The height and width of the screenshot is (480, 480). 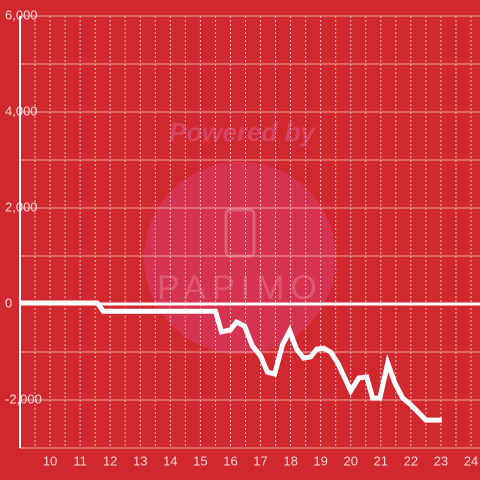 I want to click on x-tick-label: 16, so click(x=230, y=460).